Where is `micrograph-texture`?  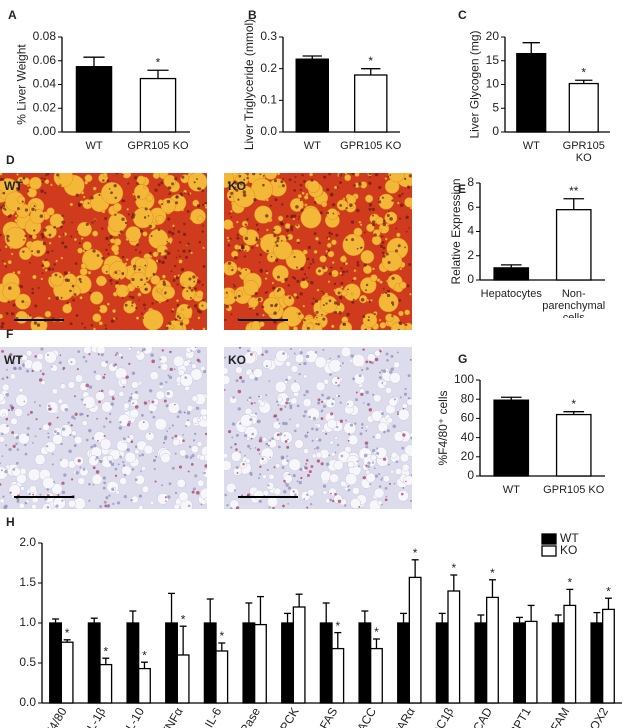 micrograph-texture is located at coordinates (318, 428).